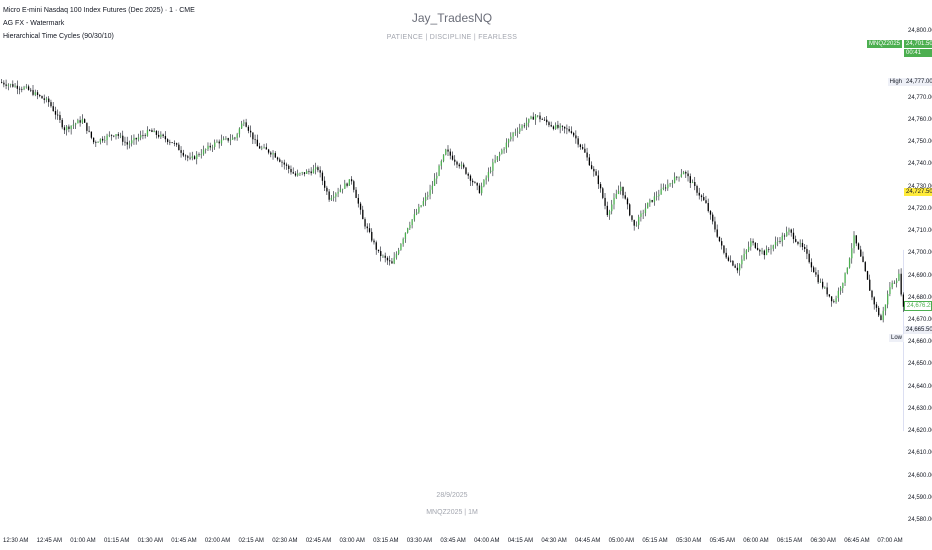  What do you see at coordinates (789, 541) in the screenshot?
I see `time-tick: 06:15 AM` at bounding box center [789, 541].